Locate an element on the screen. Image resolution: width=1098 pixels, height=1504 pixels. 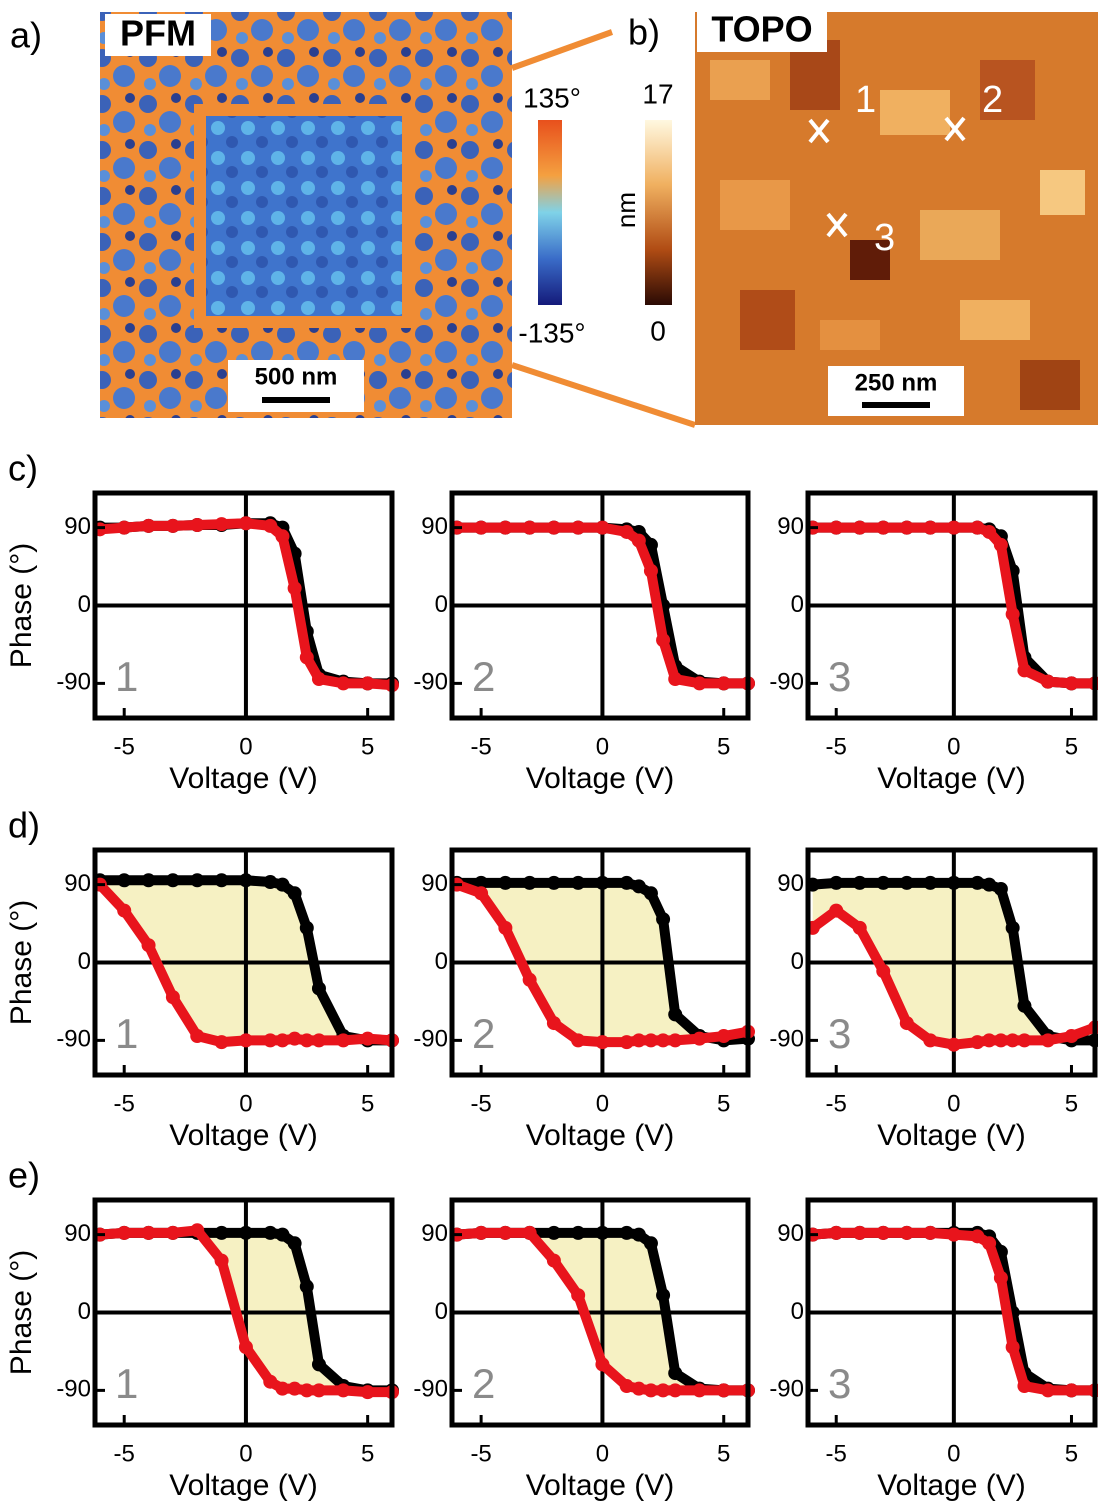
topo-grains is located at coordinates (897, 225).